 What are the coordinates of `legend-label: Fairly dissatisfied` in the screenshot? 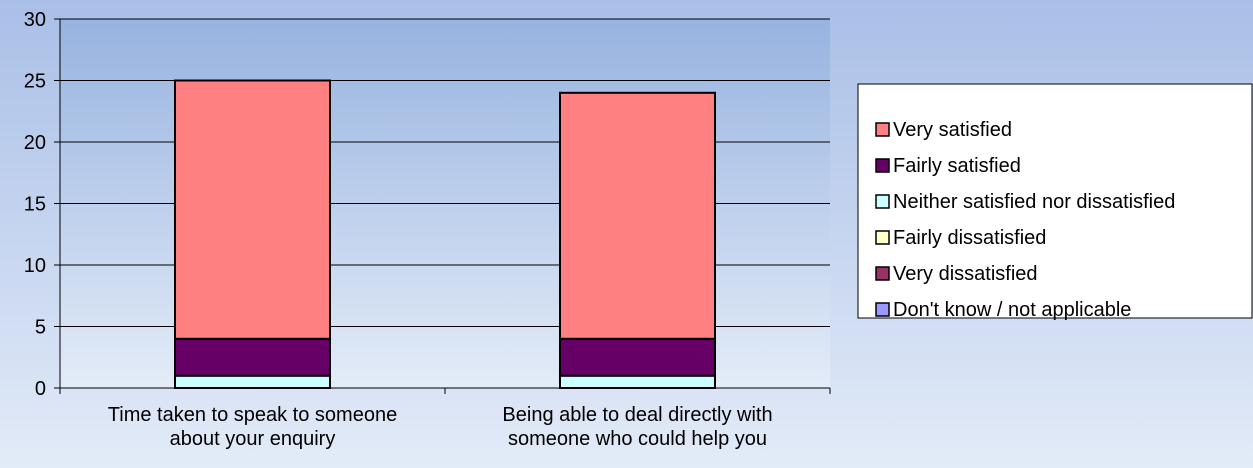 It's located at (969, 238).